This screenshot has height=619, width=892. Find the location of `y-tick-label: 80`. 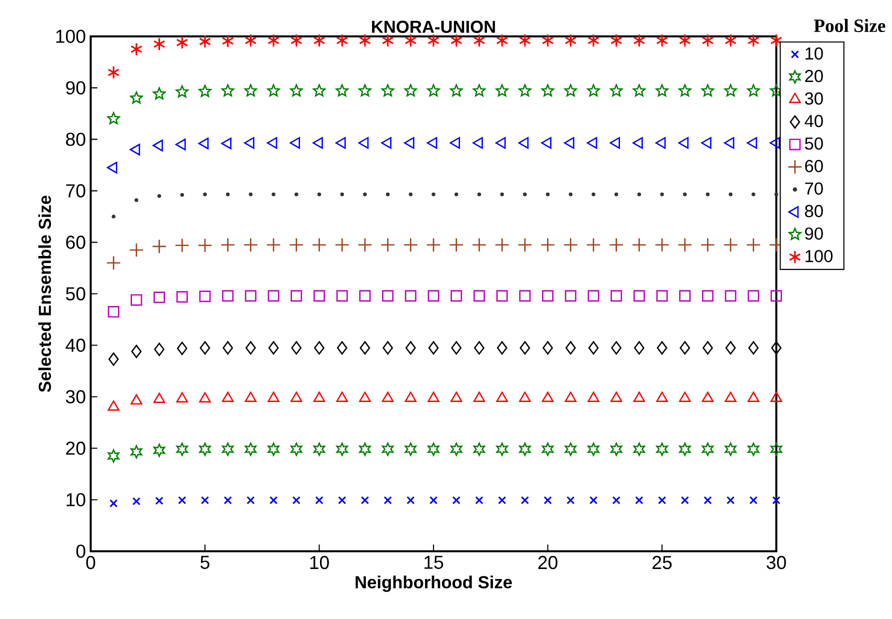

y-tick-label: 80 is located at coordinates (76, 139).